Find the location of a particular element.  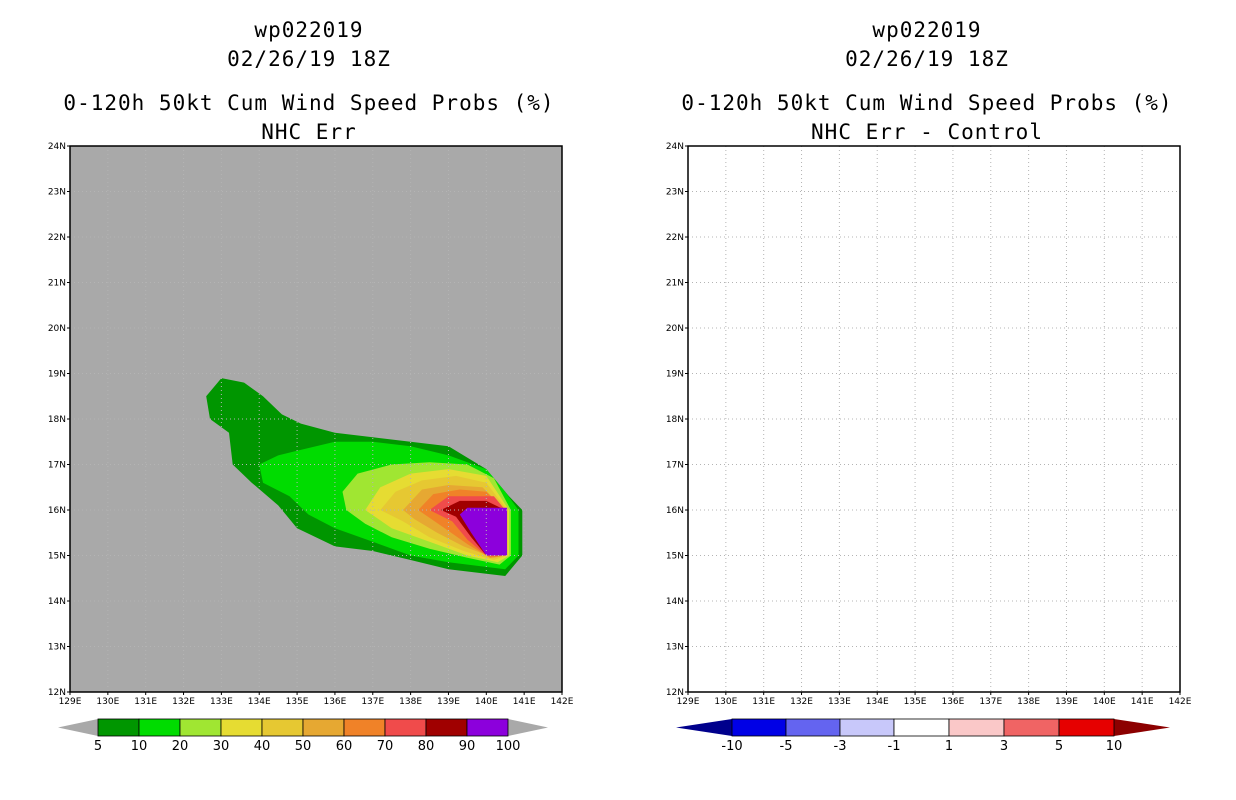

legend-label: 80 is located at coordinates (426, 746).